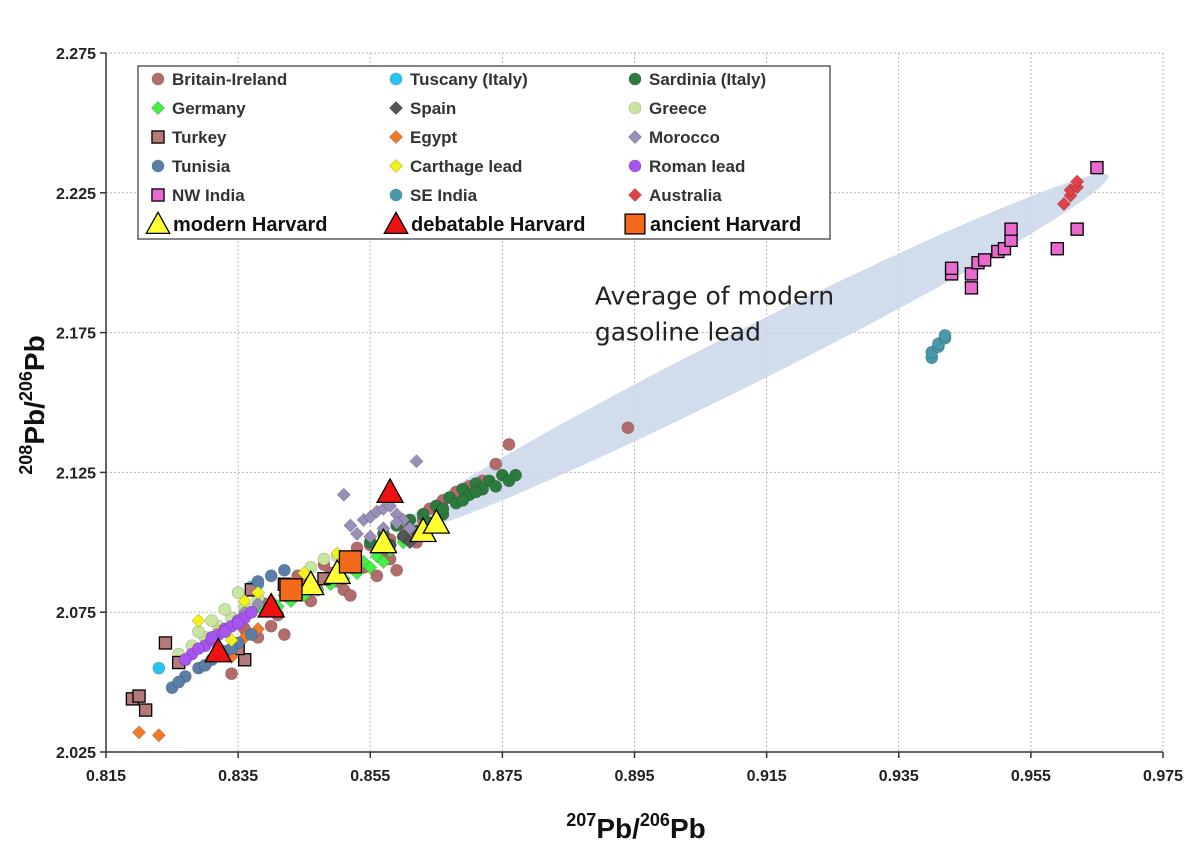  I want to click on legend-label-ancient-harvard: ancient Harvard, so click(725, 225).